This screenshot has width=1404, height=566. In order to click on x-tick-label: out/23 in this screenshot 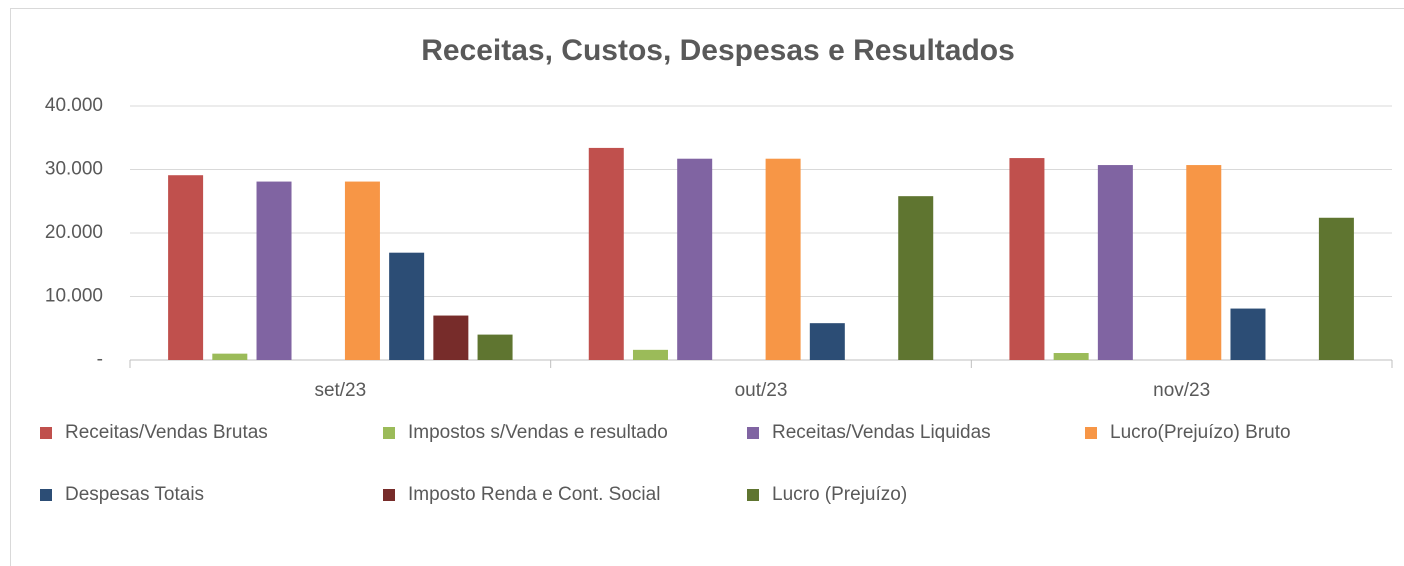, I will do `click(761, 390)`.